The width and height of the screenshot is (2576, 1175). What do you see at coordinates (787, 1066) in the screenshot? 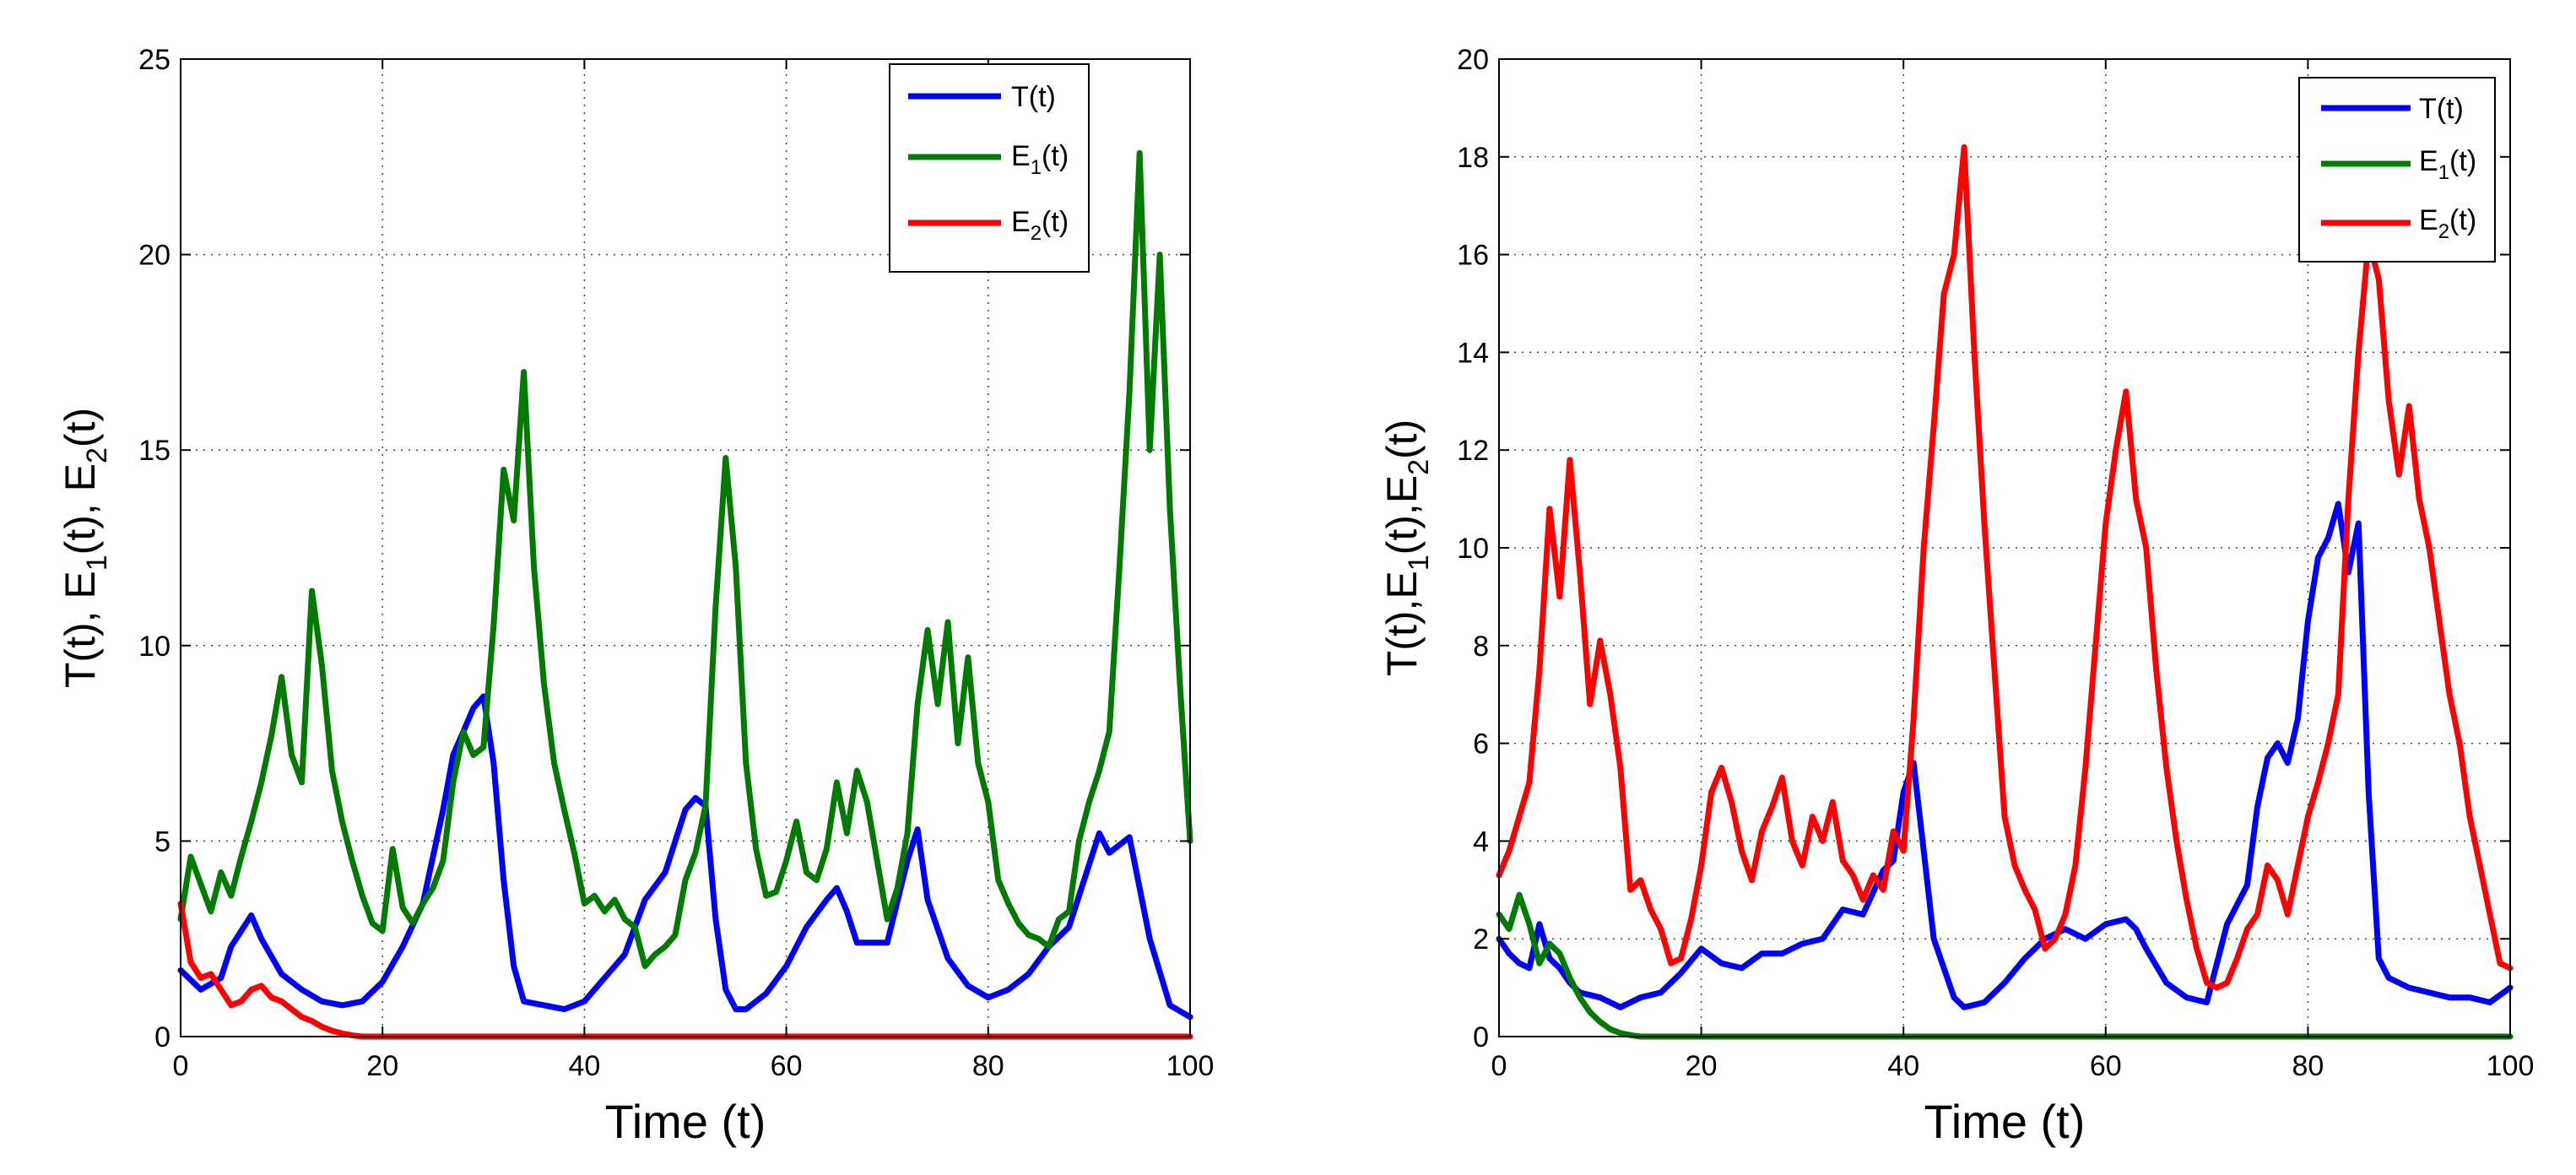
I see `left-x-tick-label-60: 60` at bounding box center [787, 1066].